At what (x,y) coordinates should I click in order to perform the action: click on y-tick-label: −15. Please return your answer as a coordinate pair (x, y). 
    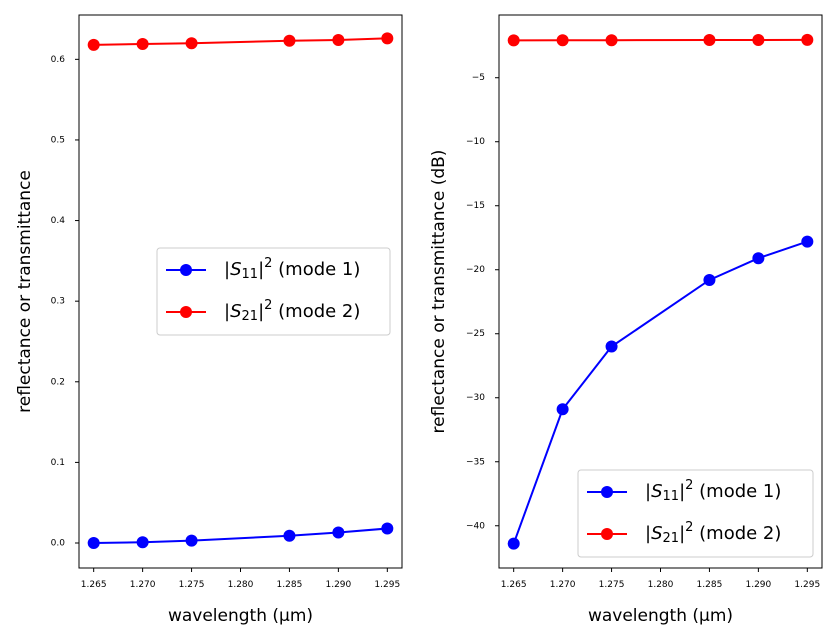
    Looking at the image, I should click on (475, 206).